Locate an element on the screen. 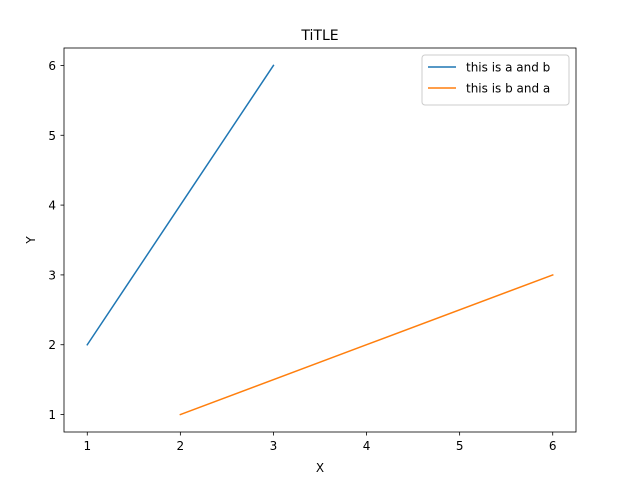  legend-label-1: this is a and b is located at coordinates (508, 68).